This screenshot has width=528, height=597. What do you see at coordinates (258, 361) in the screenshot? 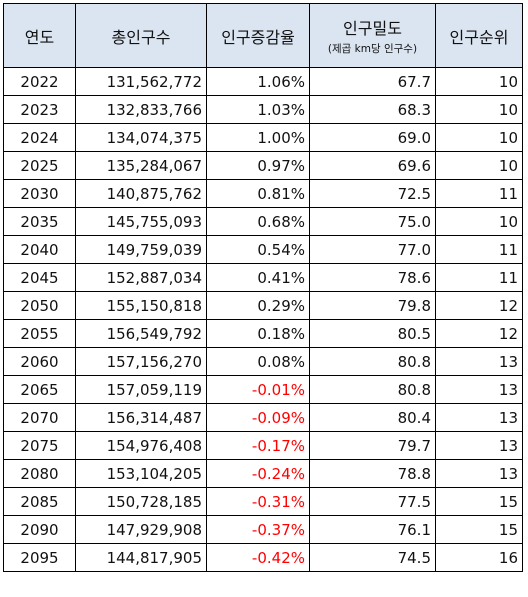
I see `cell-growth-rate: 0.08%` at bounding box center [258, 361].